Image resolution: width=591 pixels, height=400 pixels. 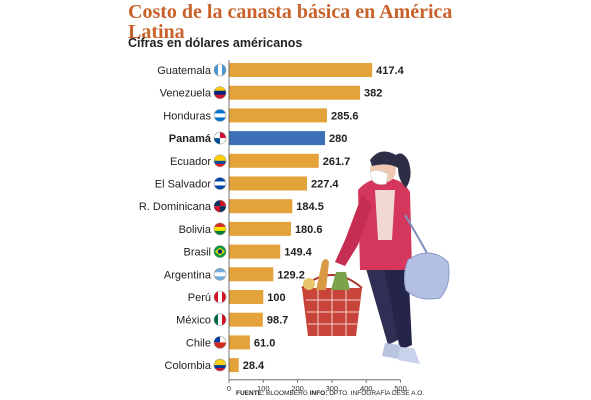 What do you see at coordinates (366, 388) in the screenshot?
I see `x-tick-label: 400` at bounding box center [366, 388].